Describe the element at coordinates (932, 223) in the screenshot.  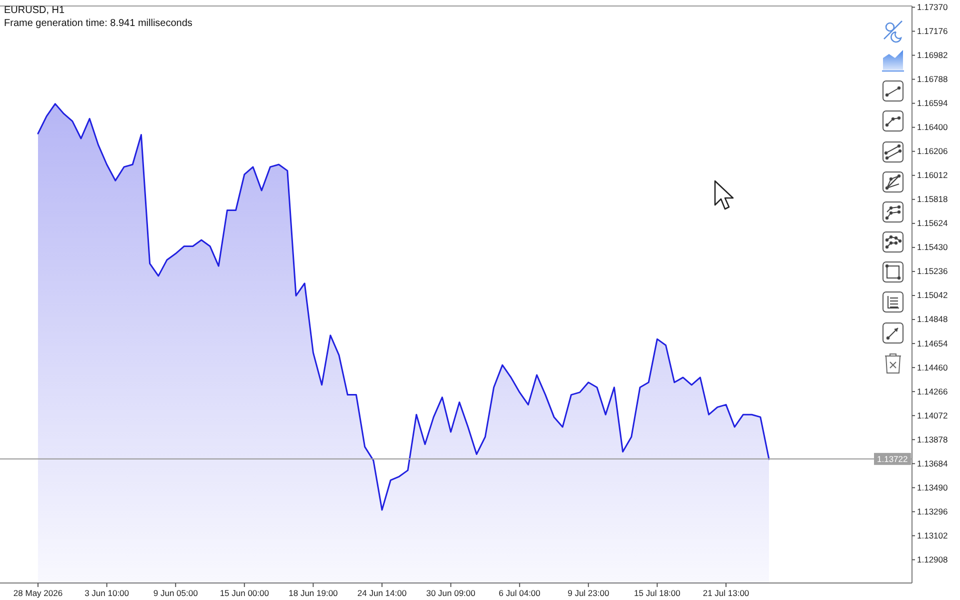
I see `y-tick-label: 1.15624` at that location.